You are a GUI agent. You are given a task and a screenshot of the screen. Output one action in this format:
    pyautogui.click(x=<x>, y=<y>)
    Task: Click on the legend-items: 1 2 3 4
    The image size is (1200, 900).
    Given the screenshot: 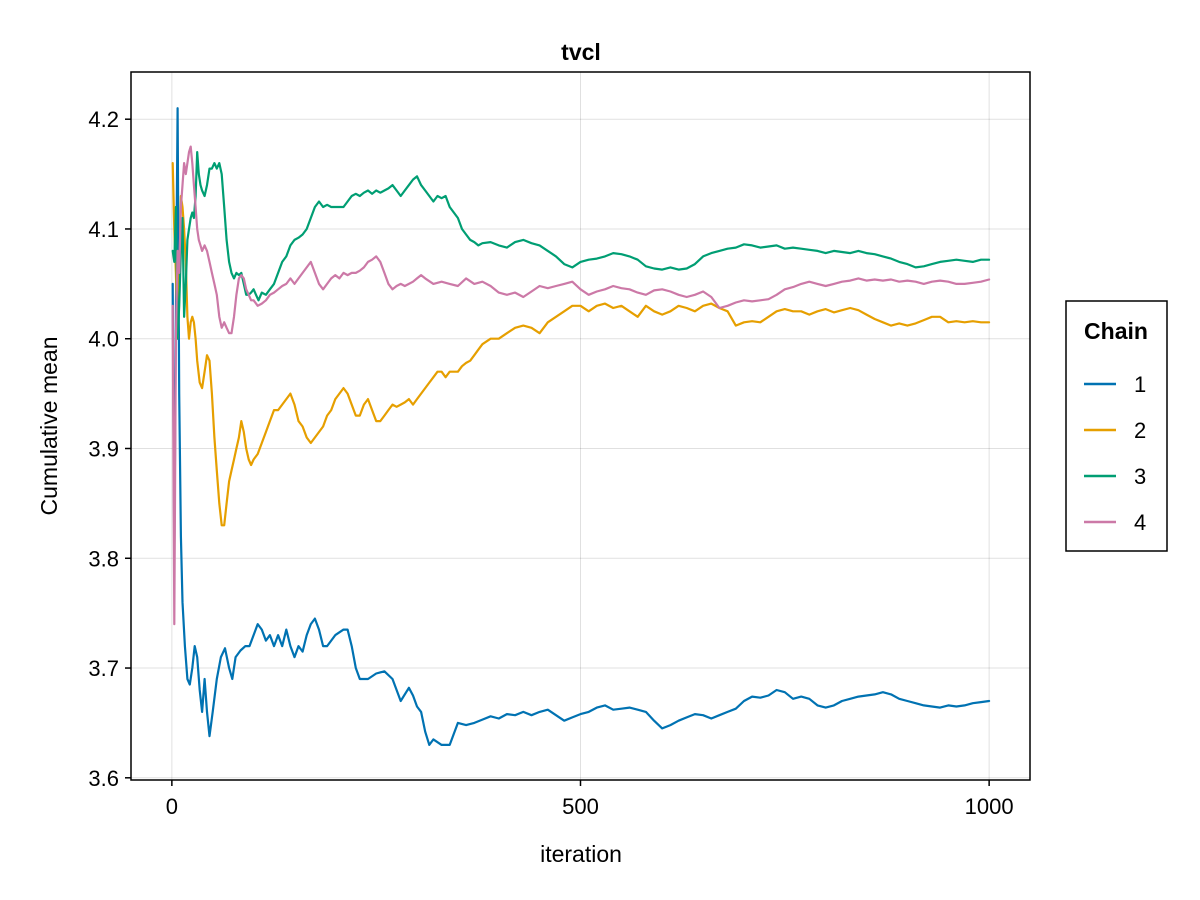 What is the action you would take?
    pyautogui.click(x=1115, y=453)
    